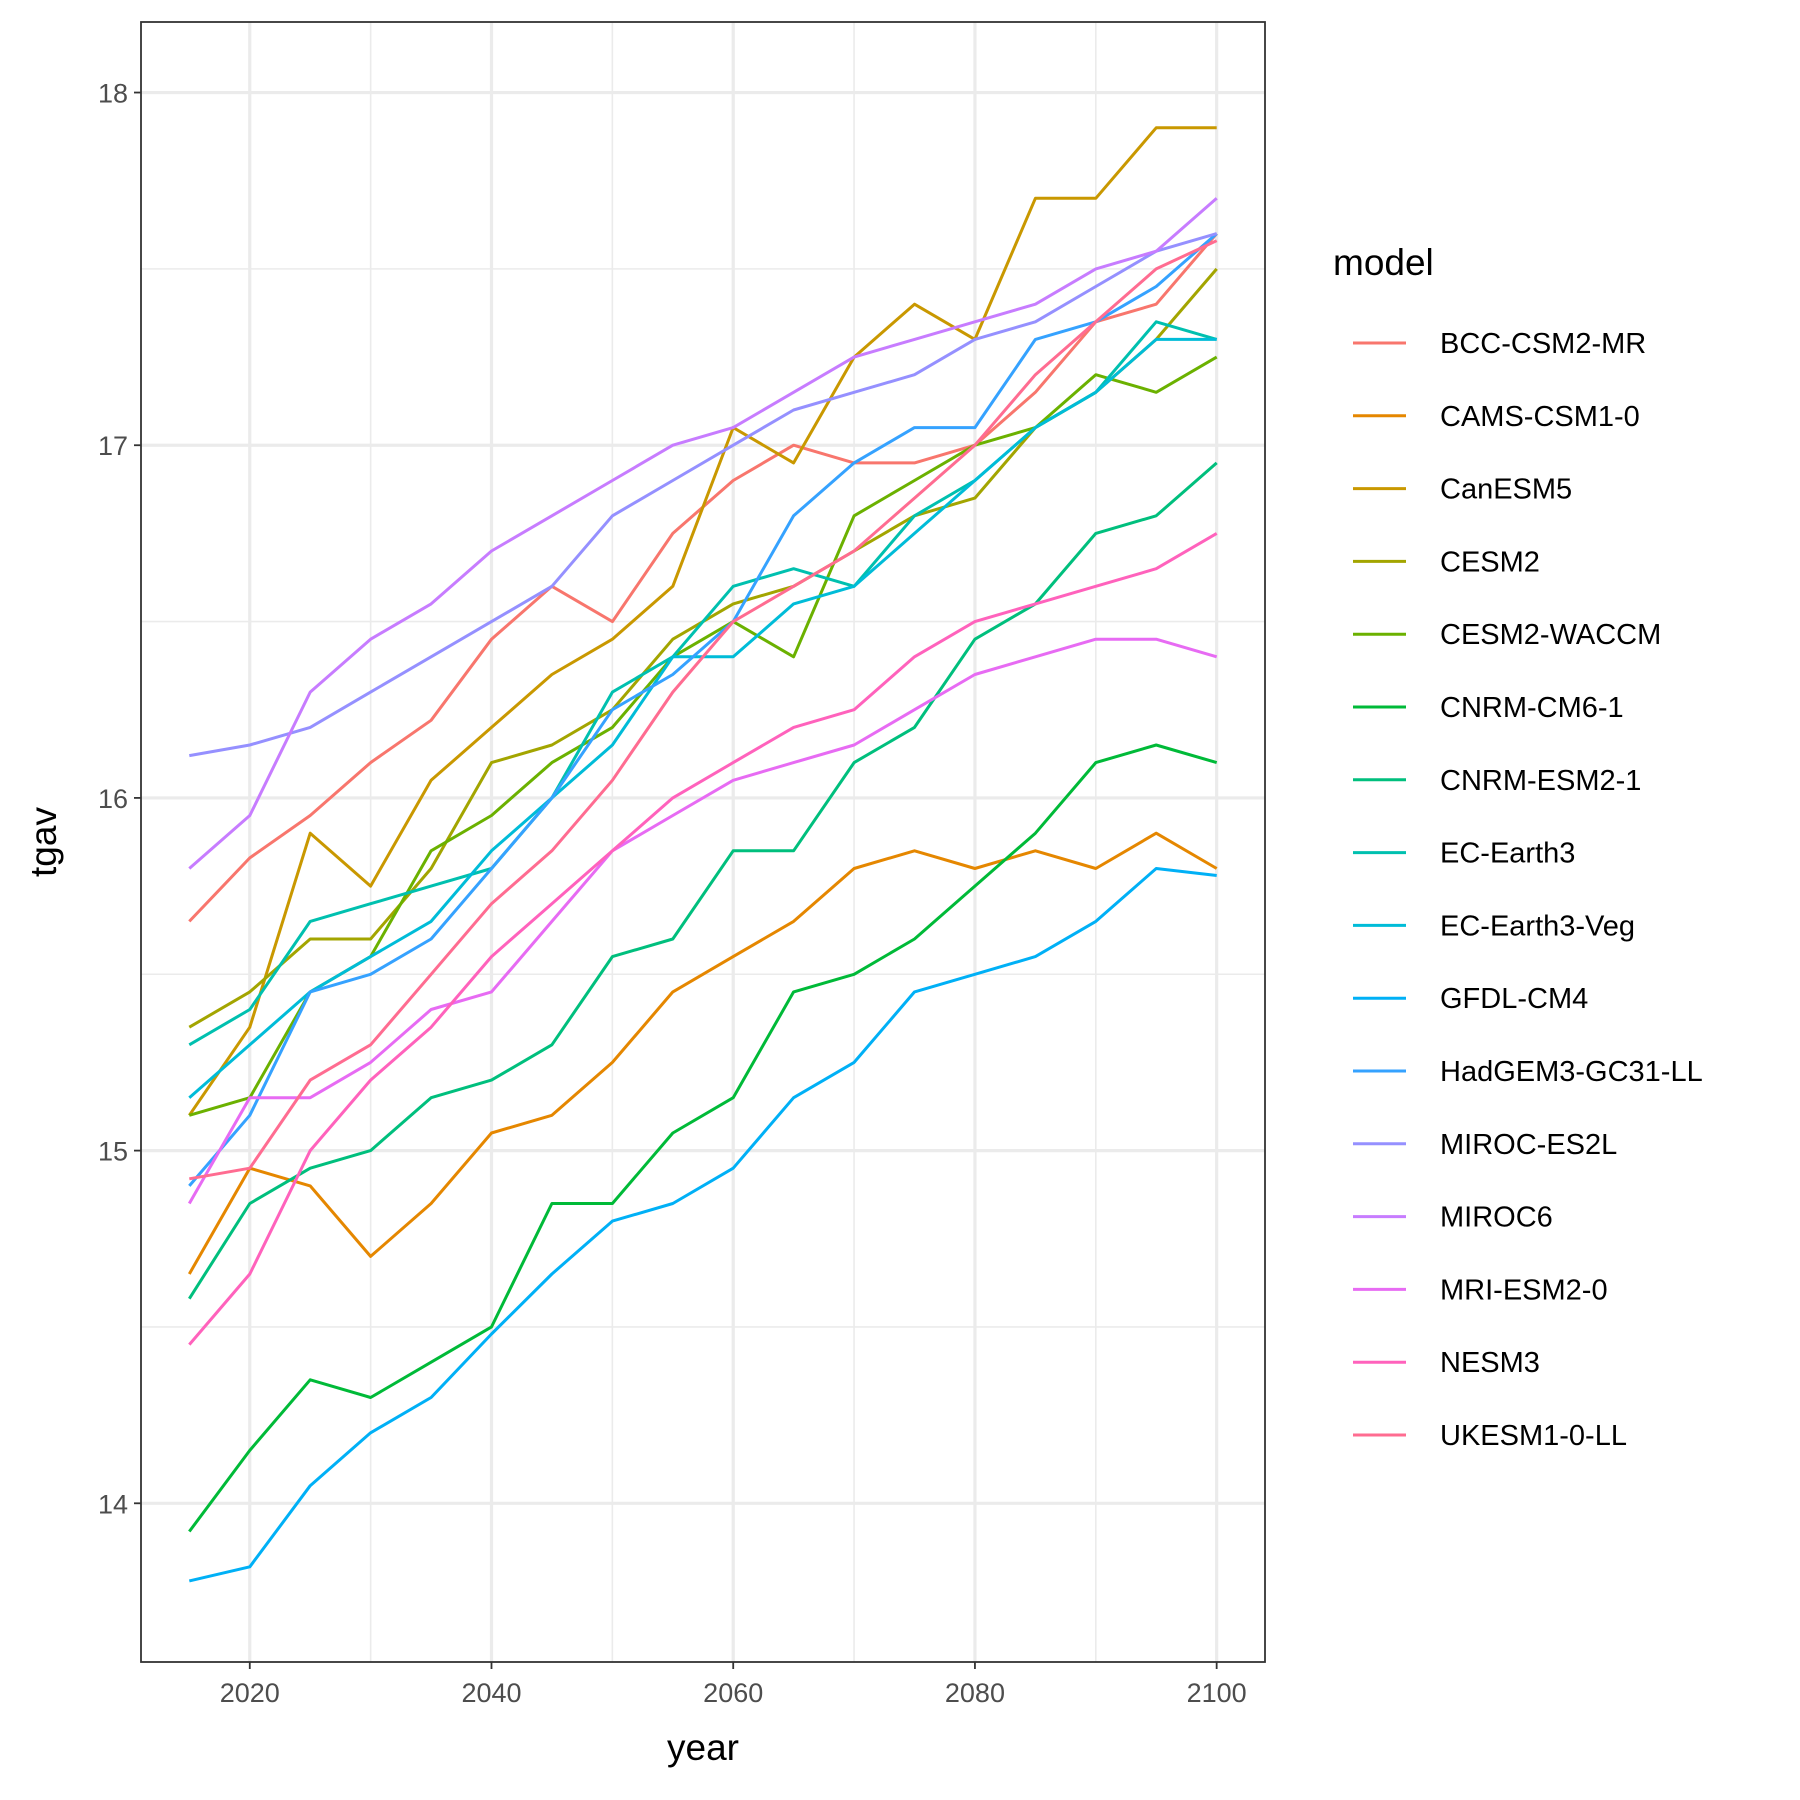 This screenshot has width=1800, height=1800. I want to click on legend-label: EC-Earth3, so click(1507, 854).